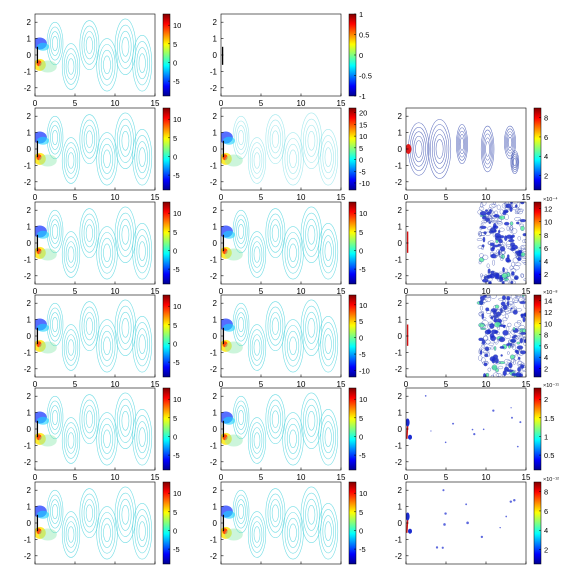  What do you see at coordinates (406, 477) in the screenshot?
I see `x-tick-label: 0` at bounding box center [406, 477].